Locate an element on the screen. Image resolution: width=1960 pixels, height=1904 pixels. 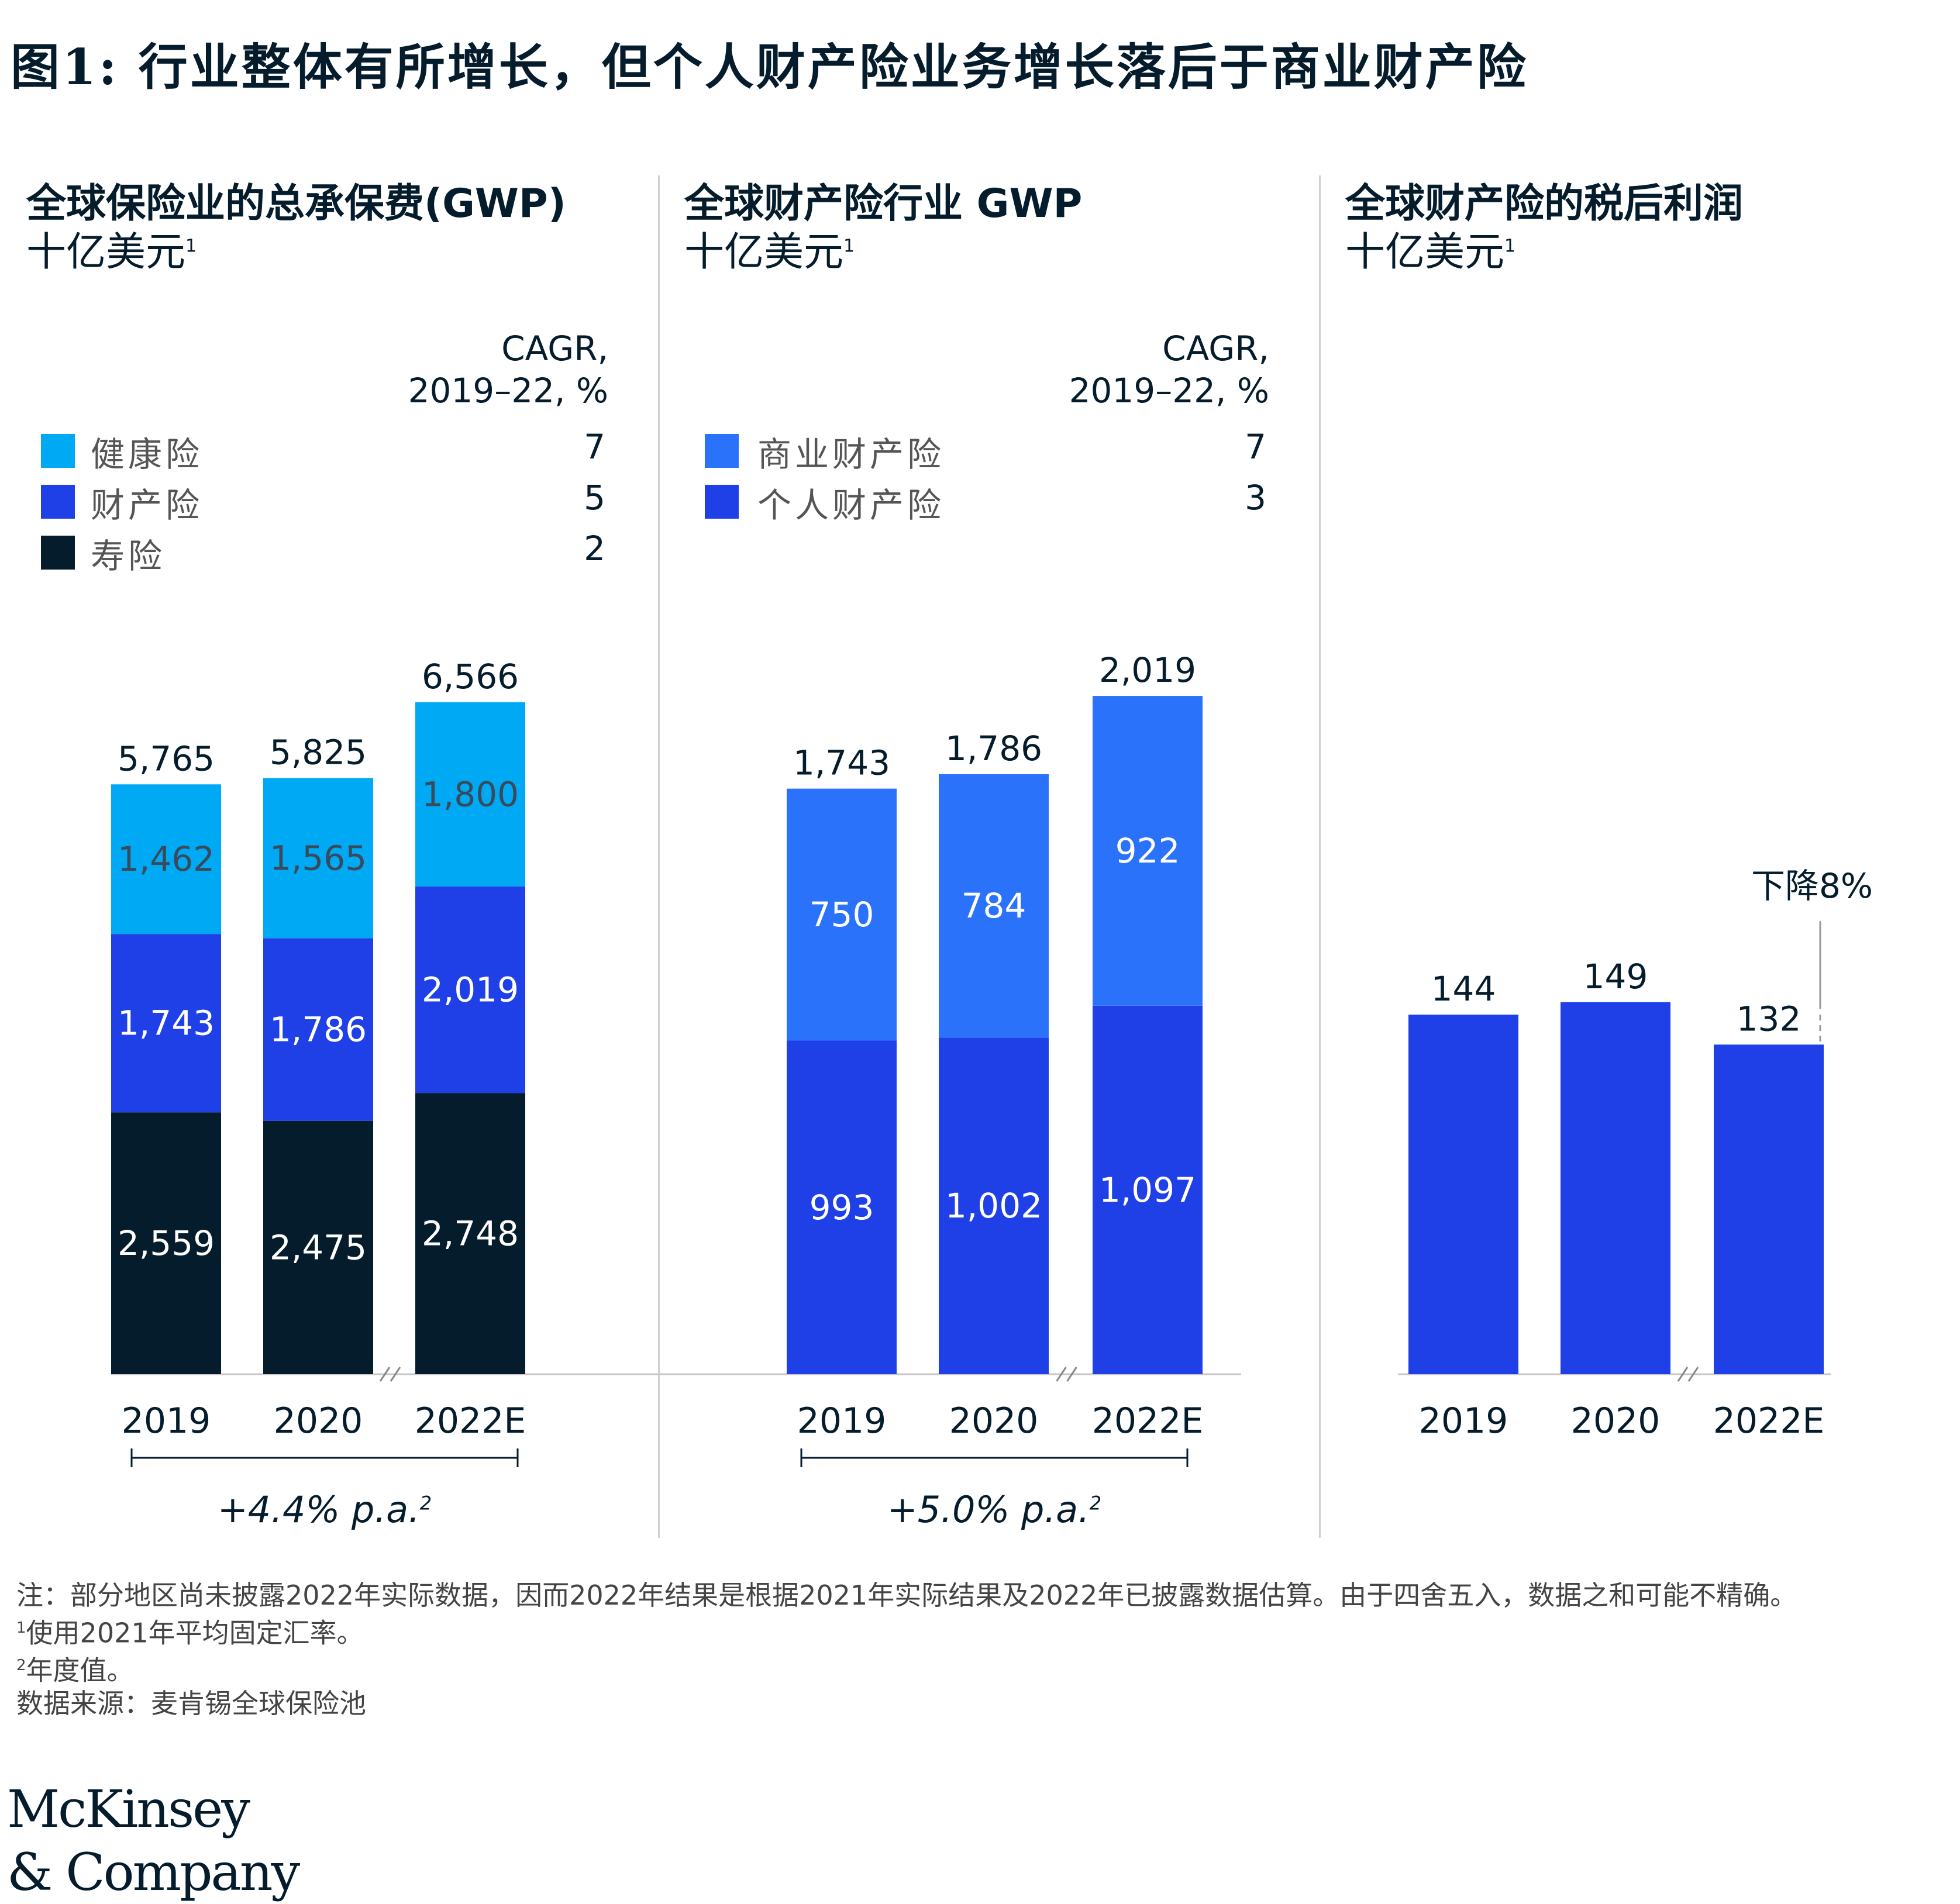
segment-label: 1,462 is located at coordinates (167, 859).